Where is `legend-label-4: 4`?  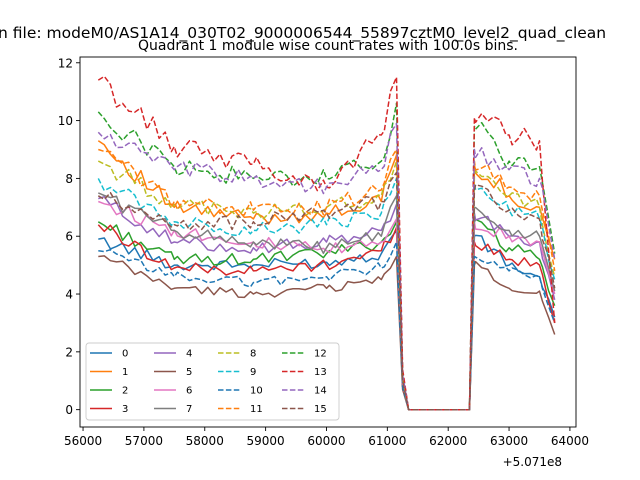 legend-label-4: 4 is located at coordinates (189, 354).